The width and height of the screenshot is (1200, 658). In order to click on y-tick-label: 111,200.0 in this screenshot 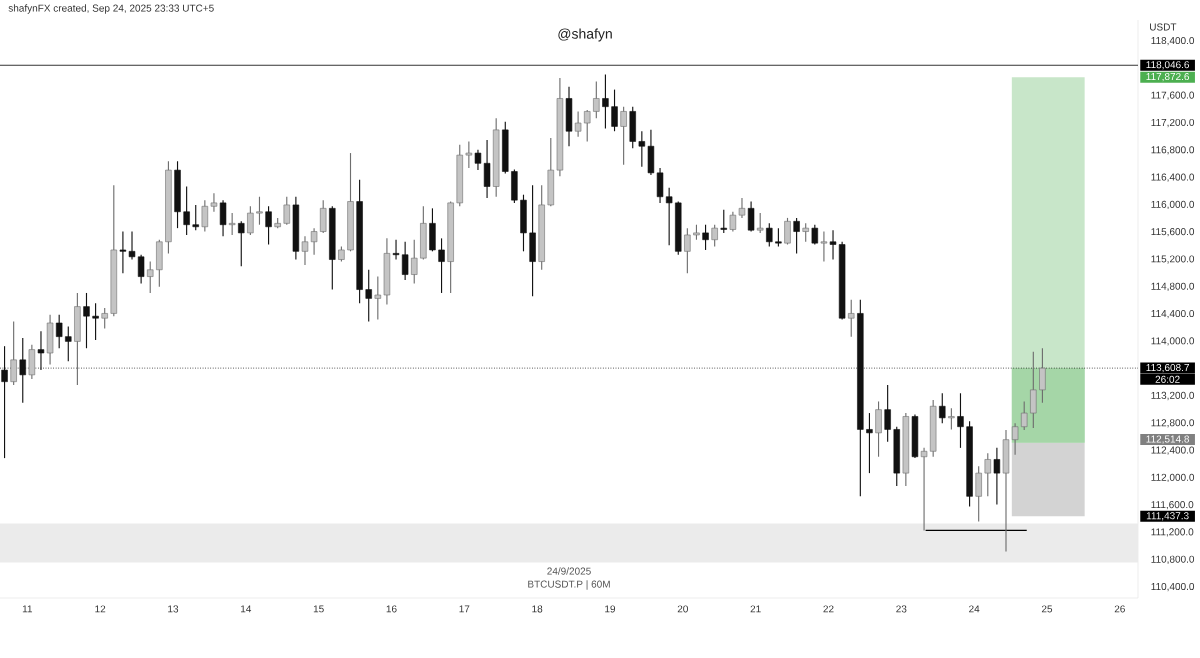, I will do `click(1172, 532)`.